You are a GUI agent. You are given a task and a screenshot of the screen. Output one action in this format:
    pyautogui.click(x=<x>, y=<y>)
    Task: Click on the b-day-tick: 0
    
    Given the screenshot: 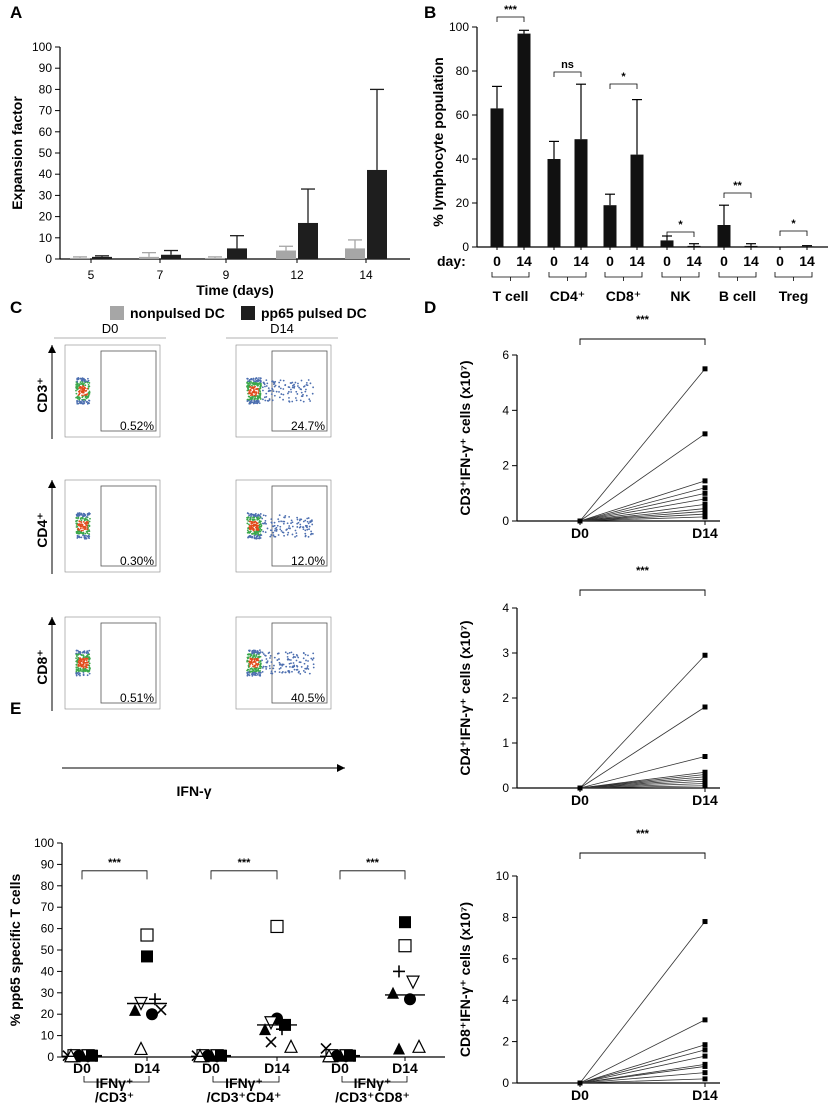 What is the action you would take?
    pyautogui.click(x=667, y=261)
    